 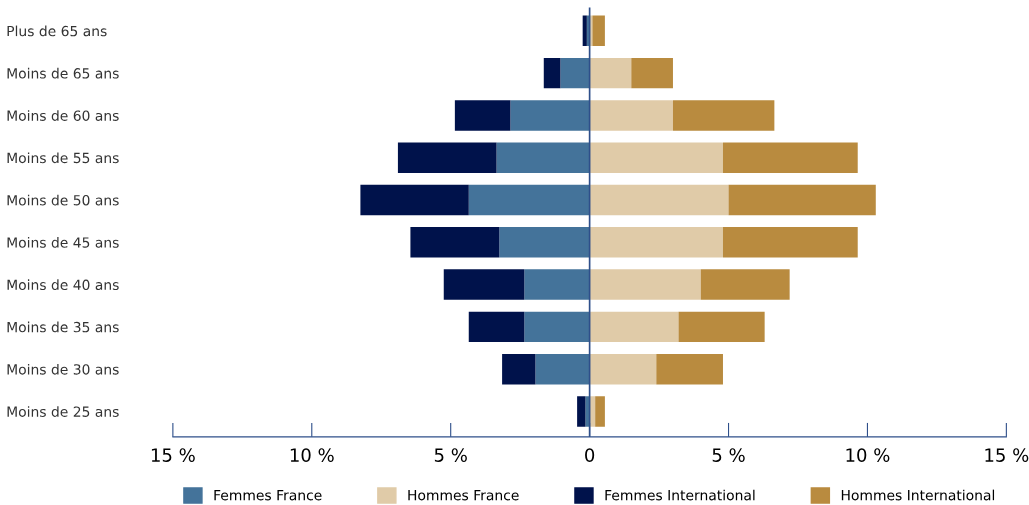 I want to click on y-tick-label: Moins de 40 ans, so click(x=63, y=285).